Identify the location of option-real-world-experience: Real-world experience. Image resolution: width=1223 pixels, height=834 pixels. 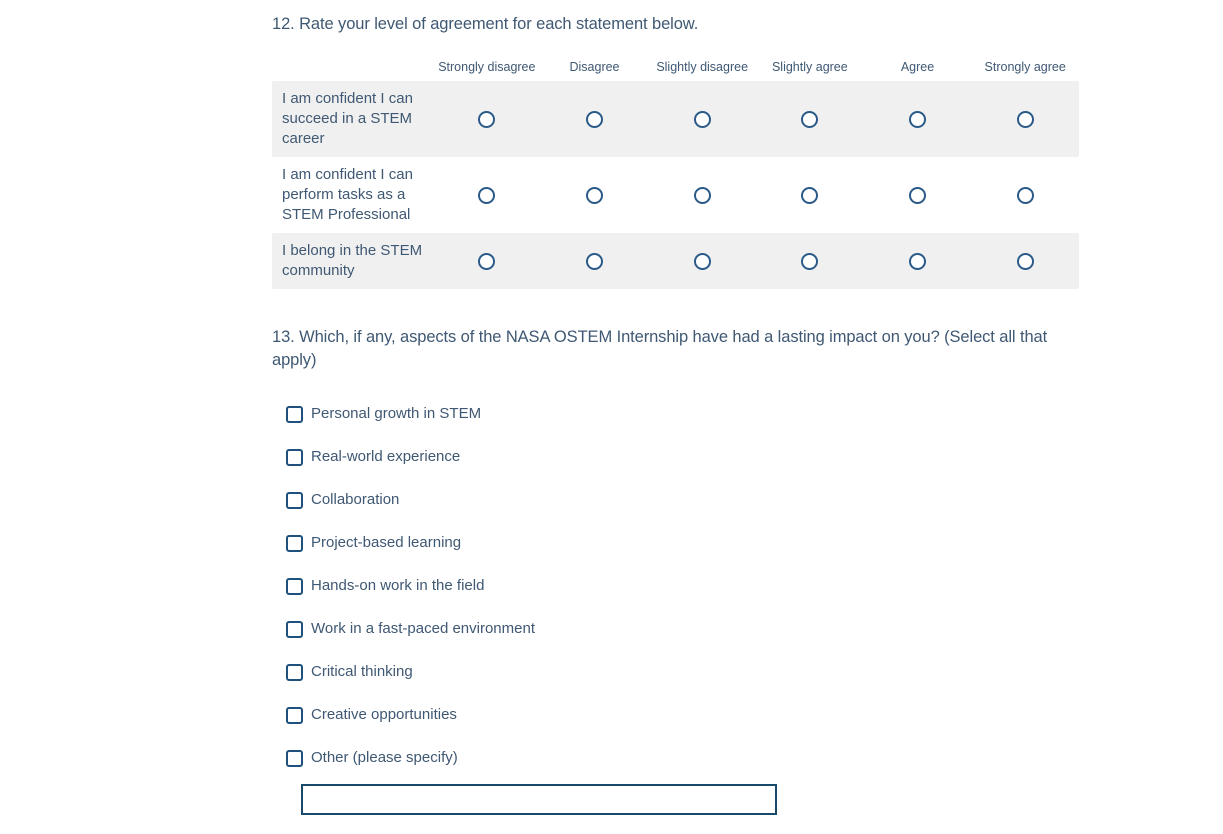
(682, 457).